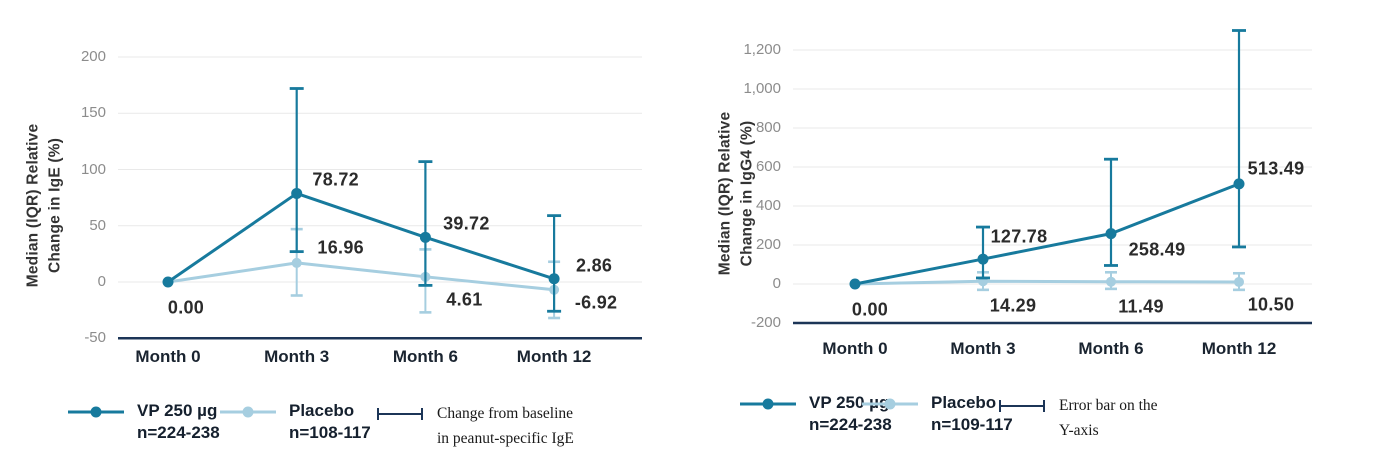 The height and width of the screenshot is (471, 1379). I want to click on y-tick-label: 1,000, so click(762, 88).